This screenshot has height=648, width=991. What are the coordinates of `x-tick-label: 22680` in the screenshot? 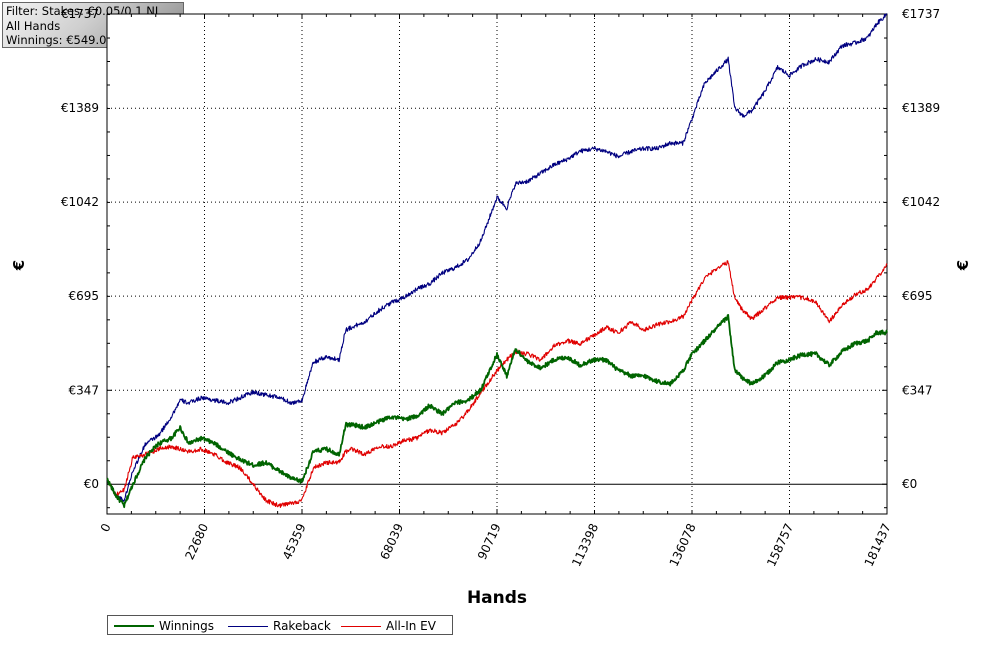 It's located at (196, 541).